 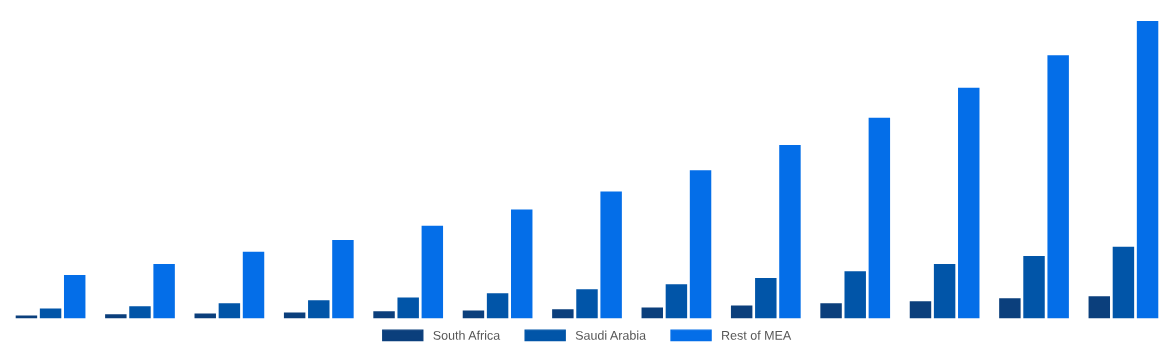 I want to click on legend-label: South Africa, so click(x=467, y=335).